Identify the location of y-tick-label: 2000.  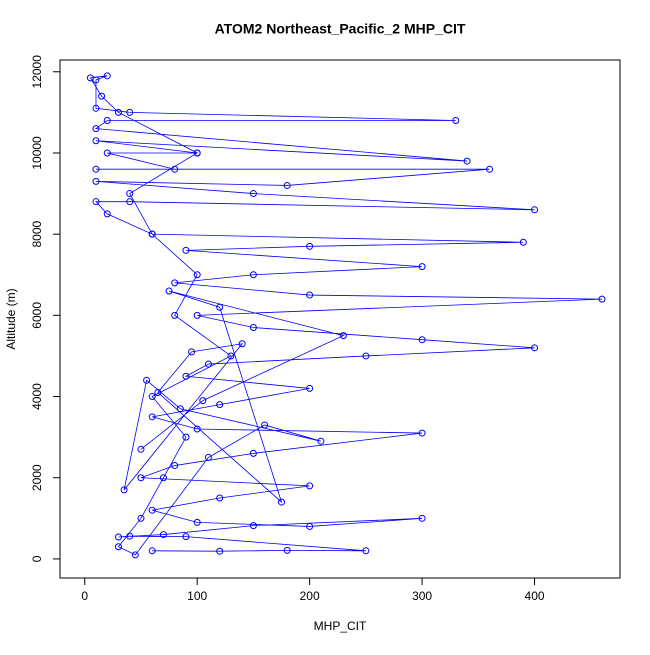
(37, 477).